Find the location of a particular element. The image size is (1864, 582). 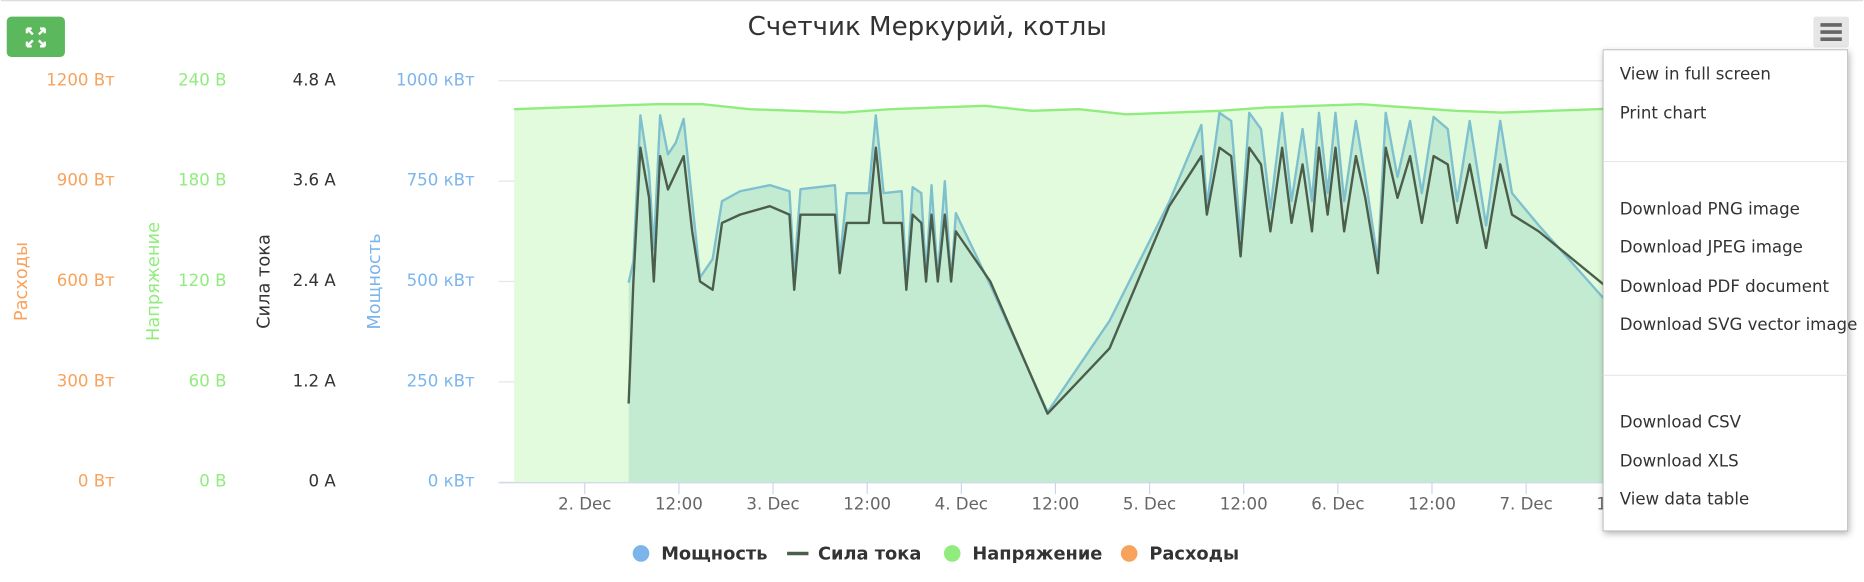

chart-title: Счетчик Меркурий, котлы is located at coordinates (927, 27).